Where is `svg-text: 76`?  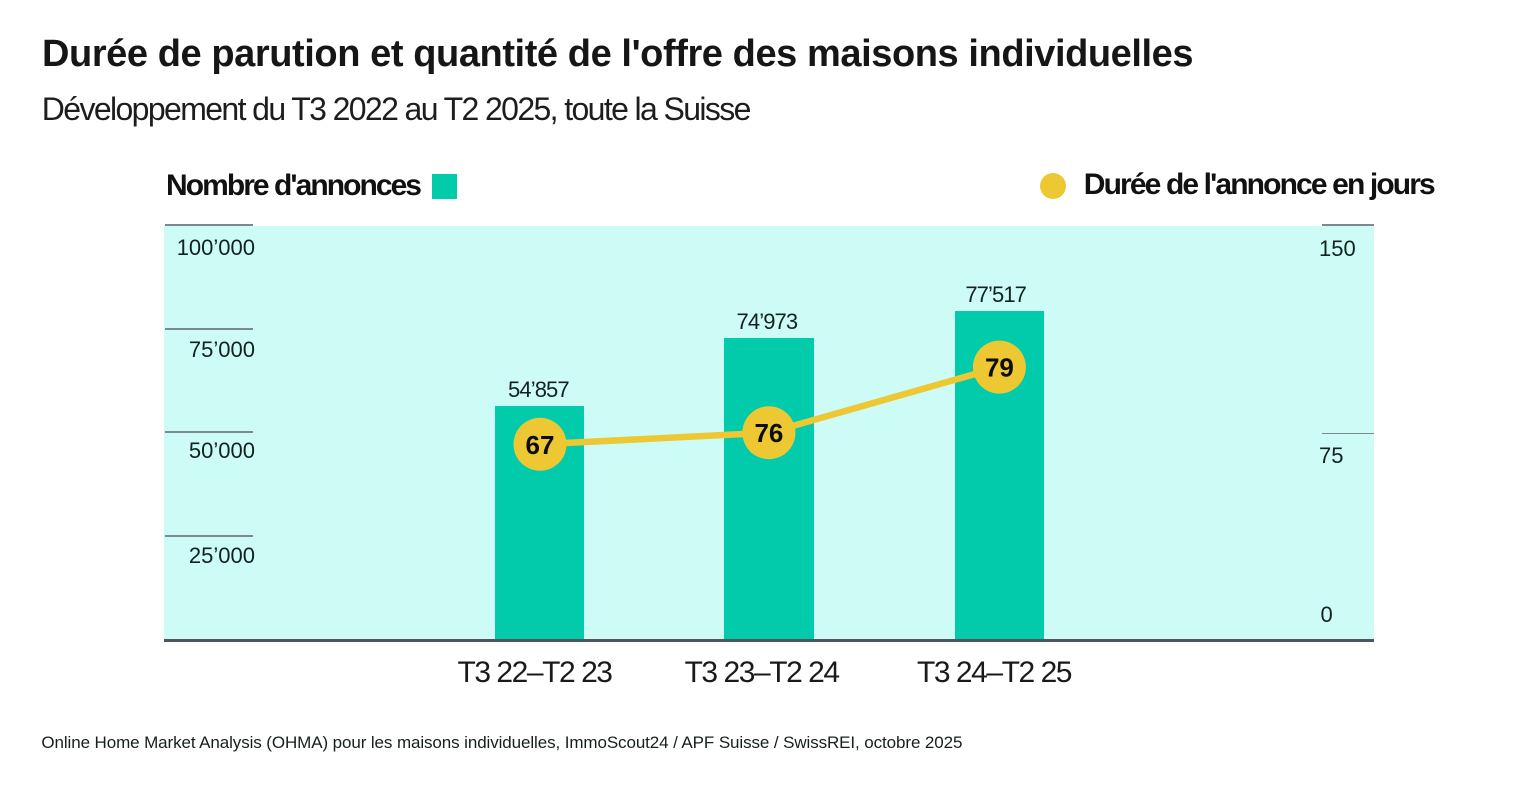
svg-text: 76 is located at coordinates (768, 433).